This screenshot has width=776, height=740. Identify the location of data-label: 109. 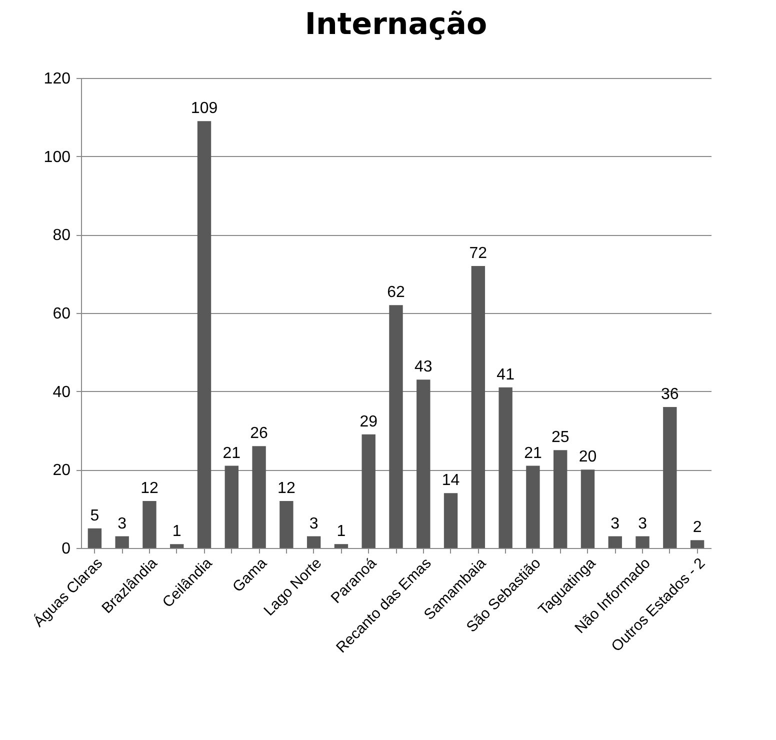
(204, 109).